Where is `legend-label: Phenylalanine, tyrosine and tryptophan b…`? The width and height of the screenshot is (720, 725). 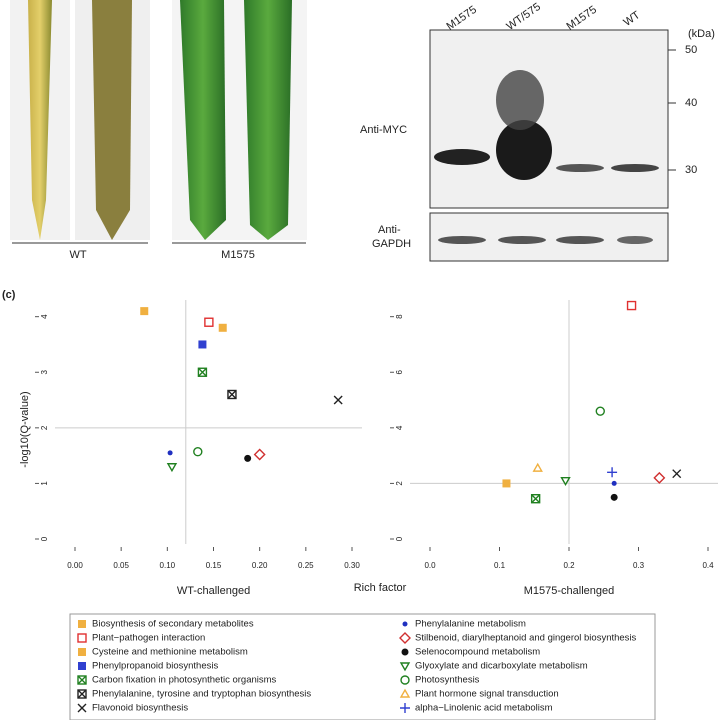
legend-label: Phenylalanine, tyrosine and tryptophan b… is located at coordinates (201, 694).